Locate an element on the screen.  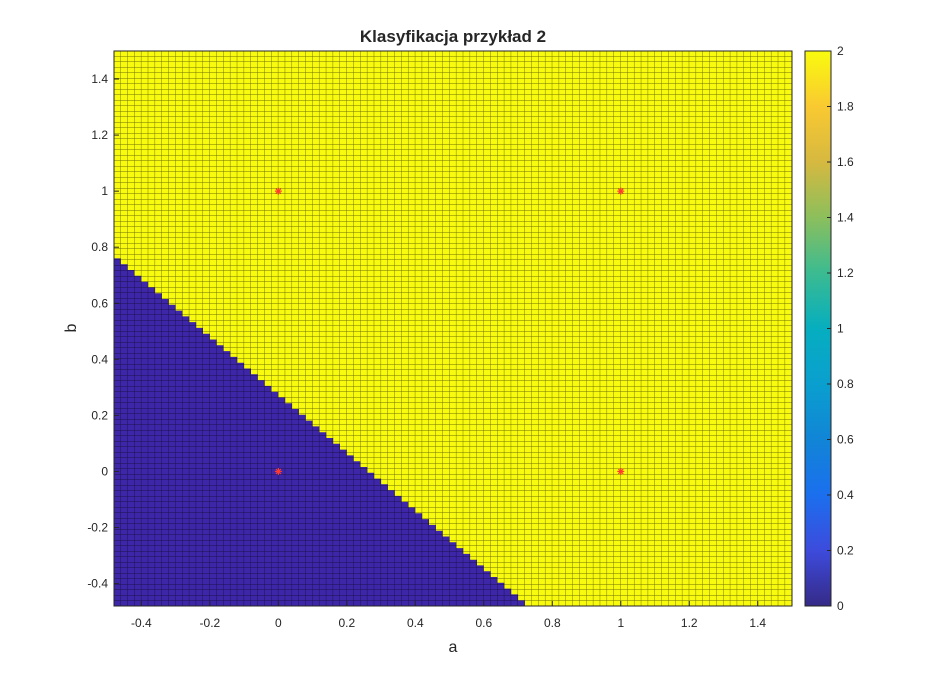
x-tick-label: 1.2 is located at coordinates (689, 623).